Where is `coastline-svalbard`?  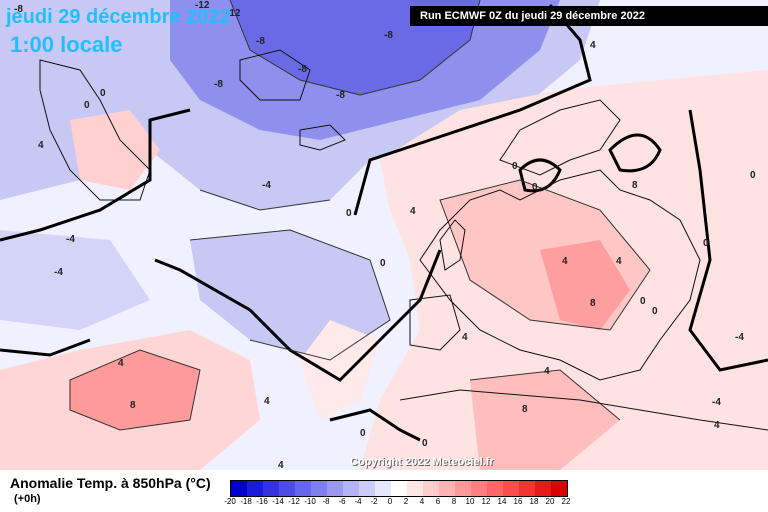
coastline-svalbard is located at coordinates (275, 75).